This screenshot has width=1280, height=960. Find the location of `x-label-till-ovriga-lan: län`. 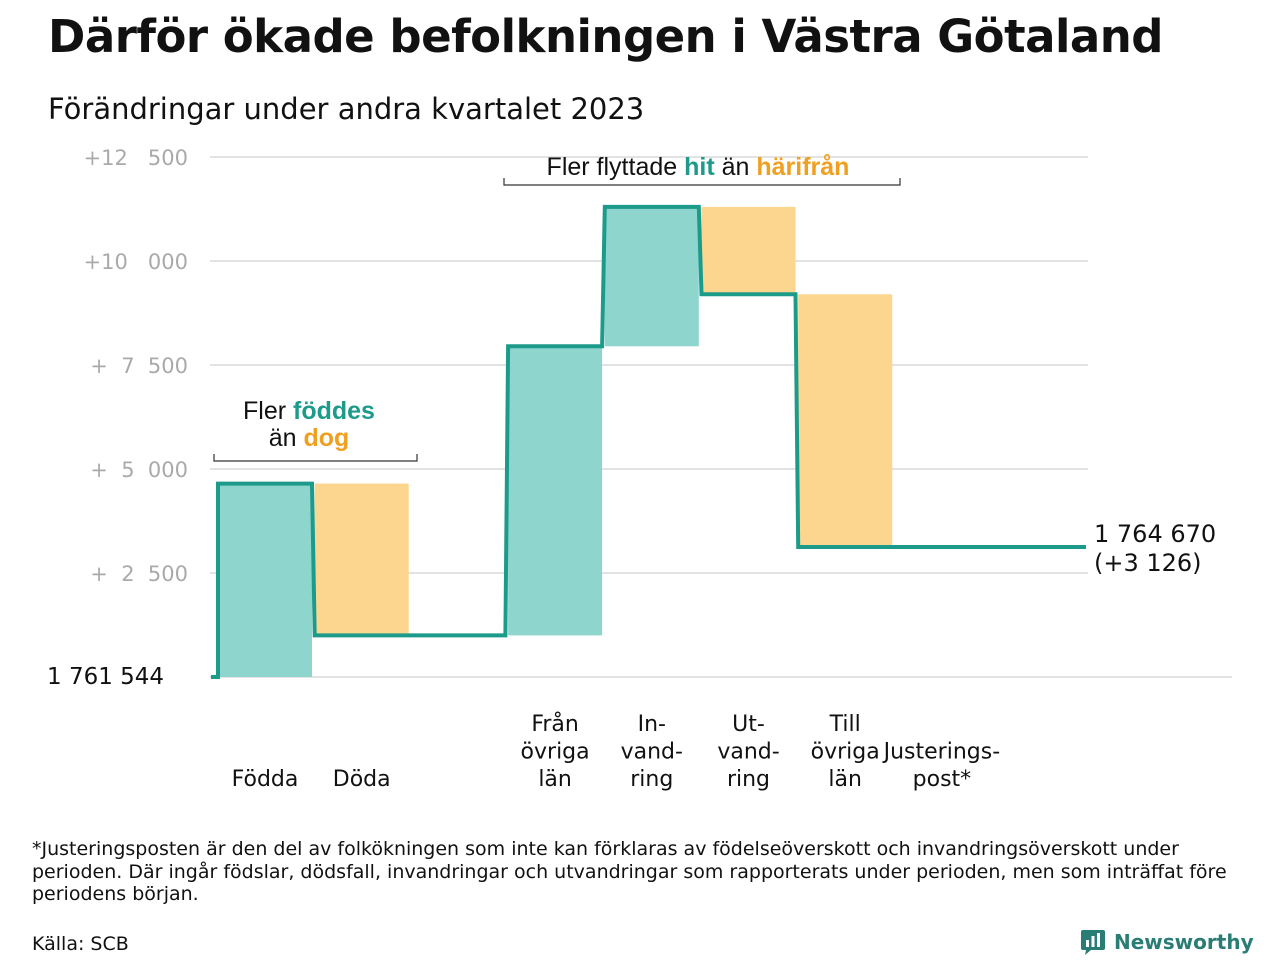

x-label-till-ovriga-lan: län is located at coordinates (845, 779).